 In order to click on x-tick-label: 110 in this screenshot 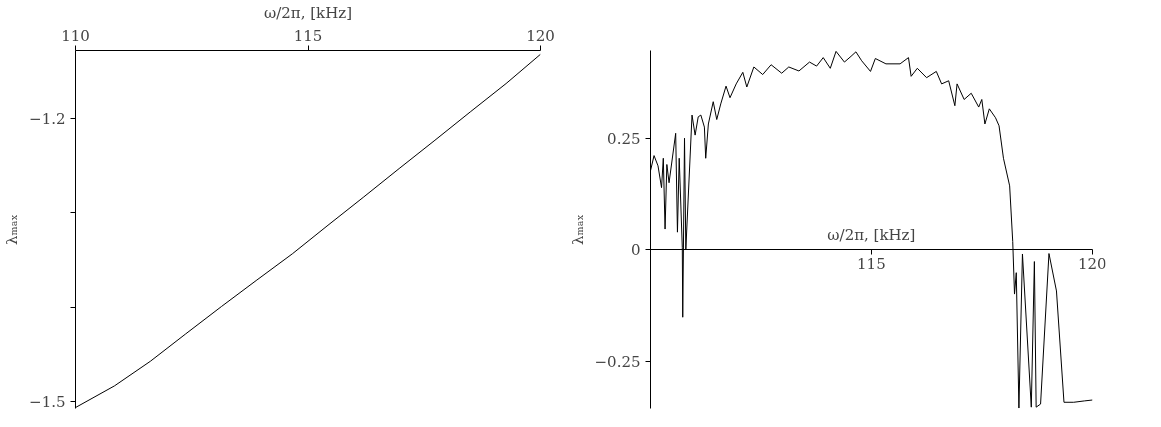, I will do `click(75, 35)`.